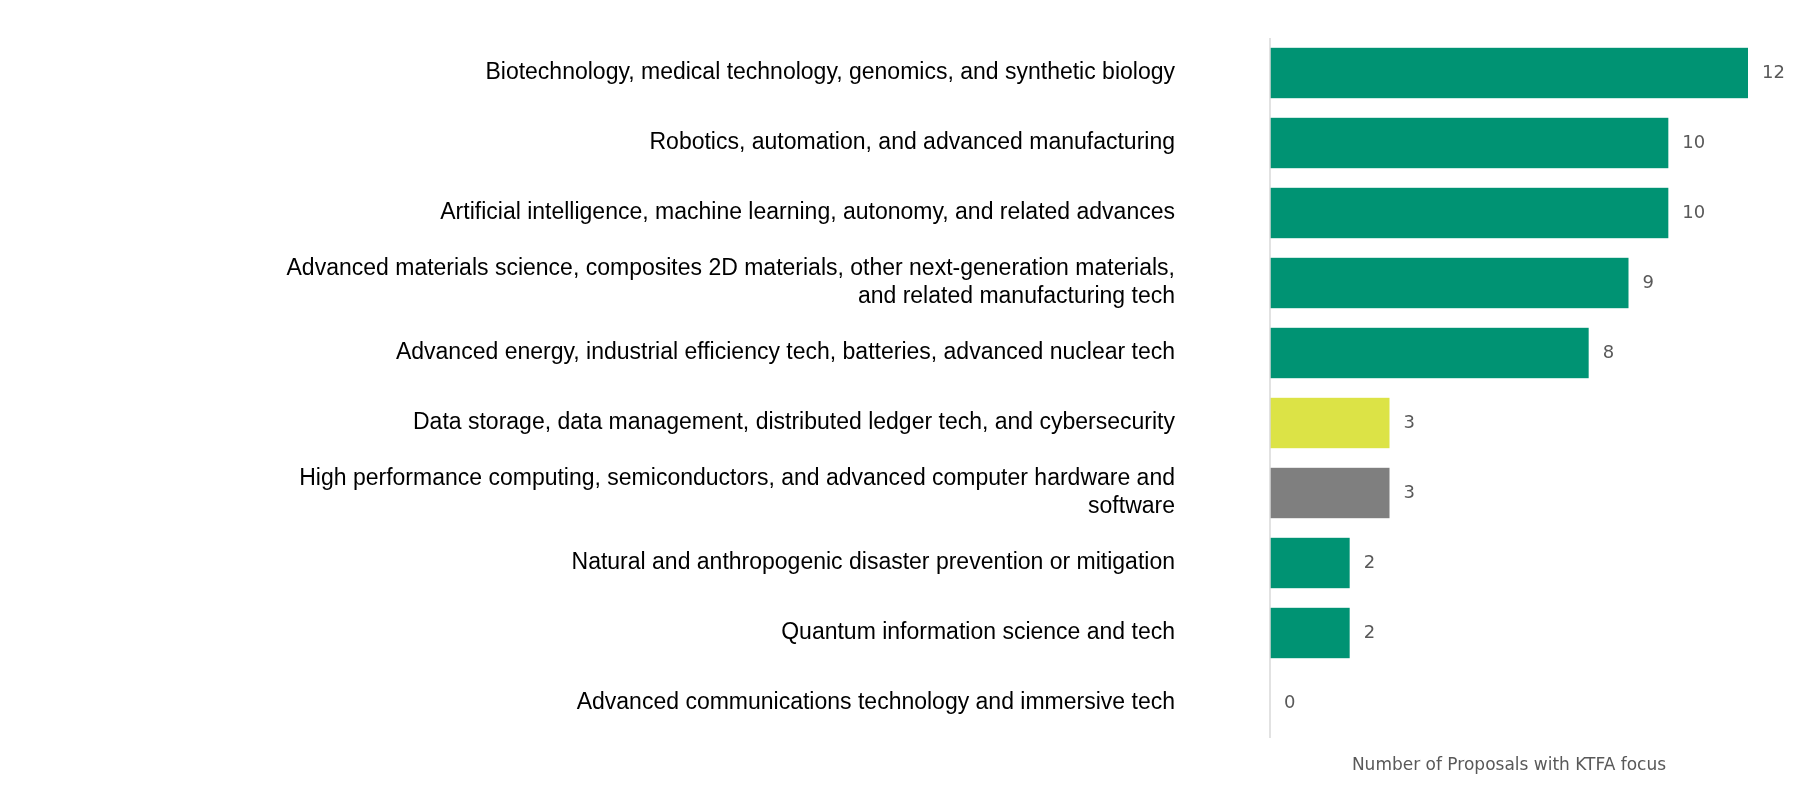 The image size is (1810, 797). Describe the element at coordinates (1608, 351) in the screenshot. I see `data-label: 8` at that location.